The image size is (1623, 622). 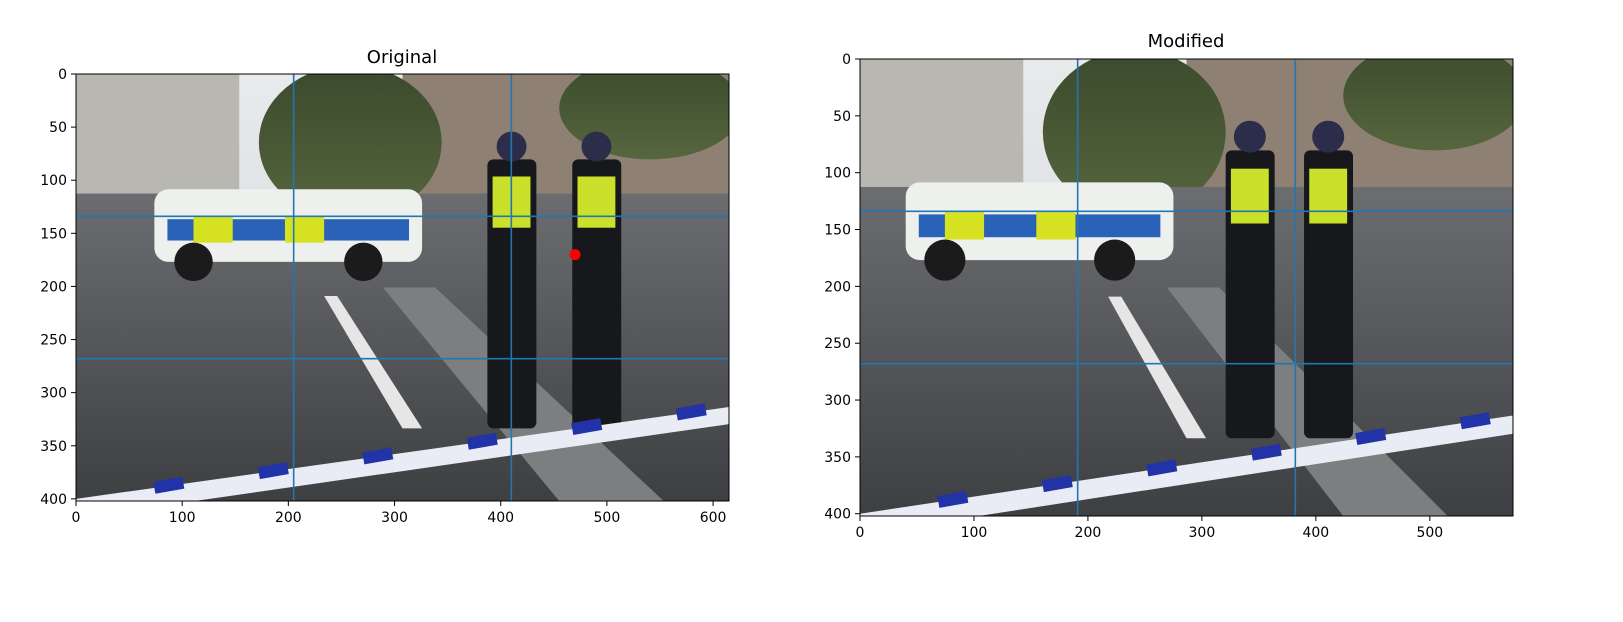 I want to click on modified-x-axis: 0 100 200 300 400 500, so click(x=1149, y=528).